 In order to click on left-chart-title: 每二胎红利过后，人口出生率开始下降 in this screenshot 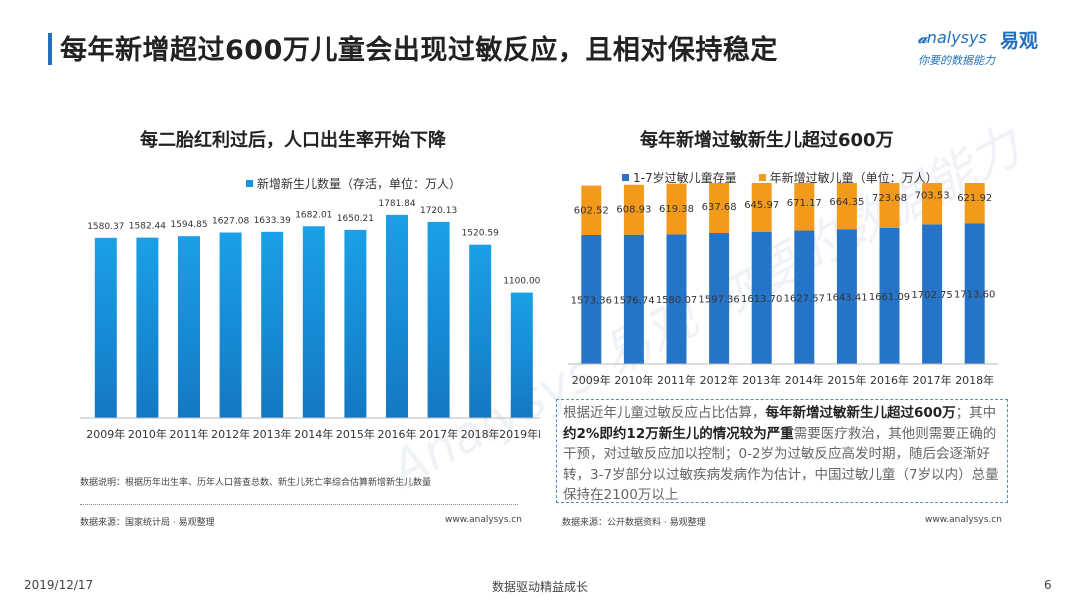, I will do `click(293, 140)`.